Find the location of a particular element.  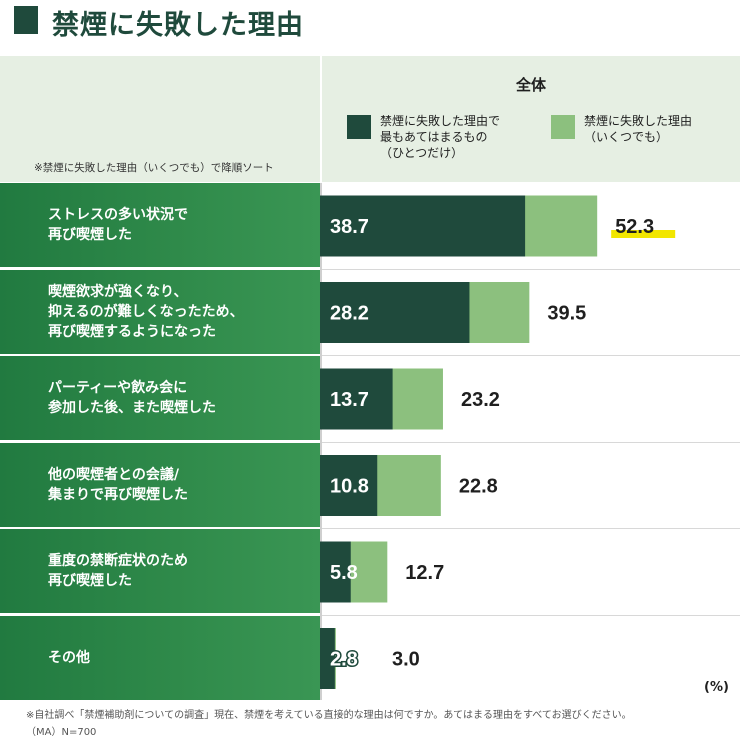

legend-line: （ひとつだけ） is located at coordinates (422, 153).